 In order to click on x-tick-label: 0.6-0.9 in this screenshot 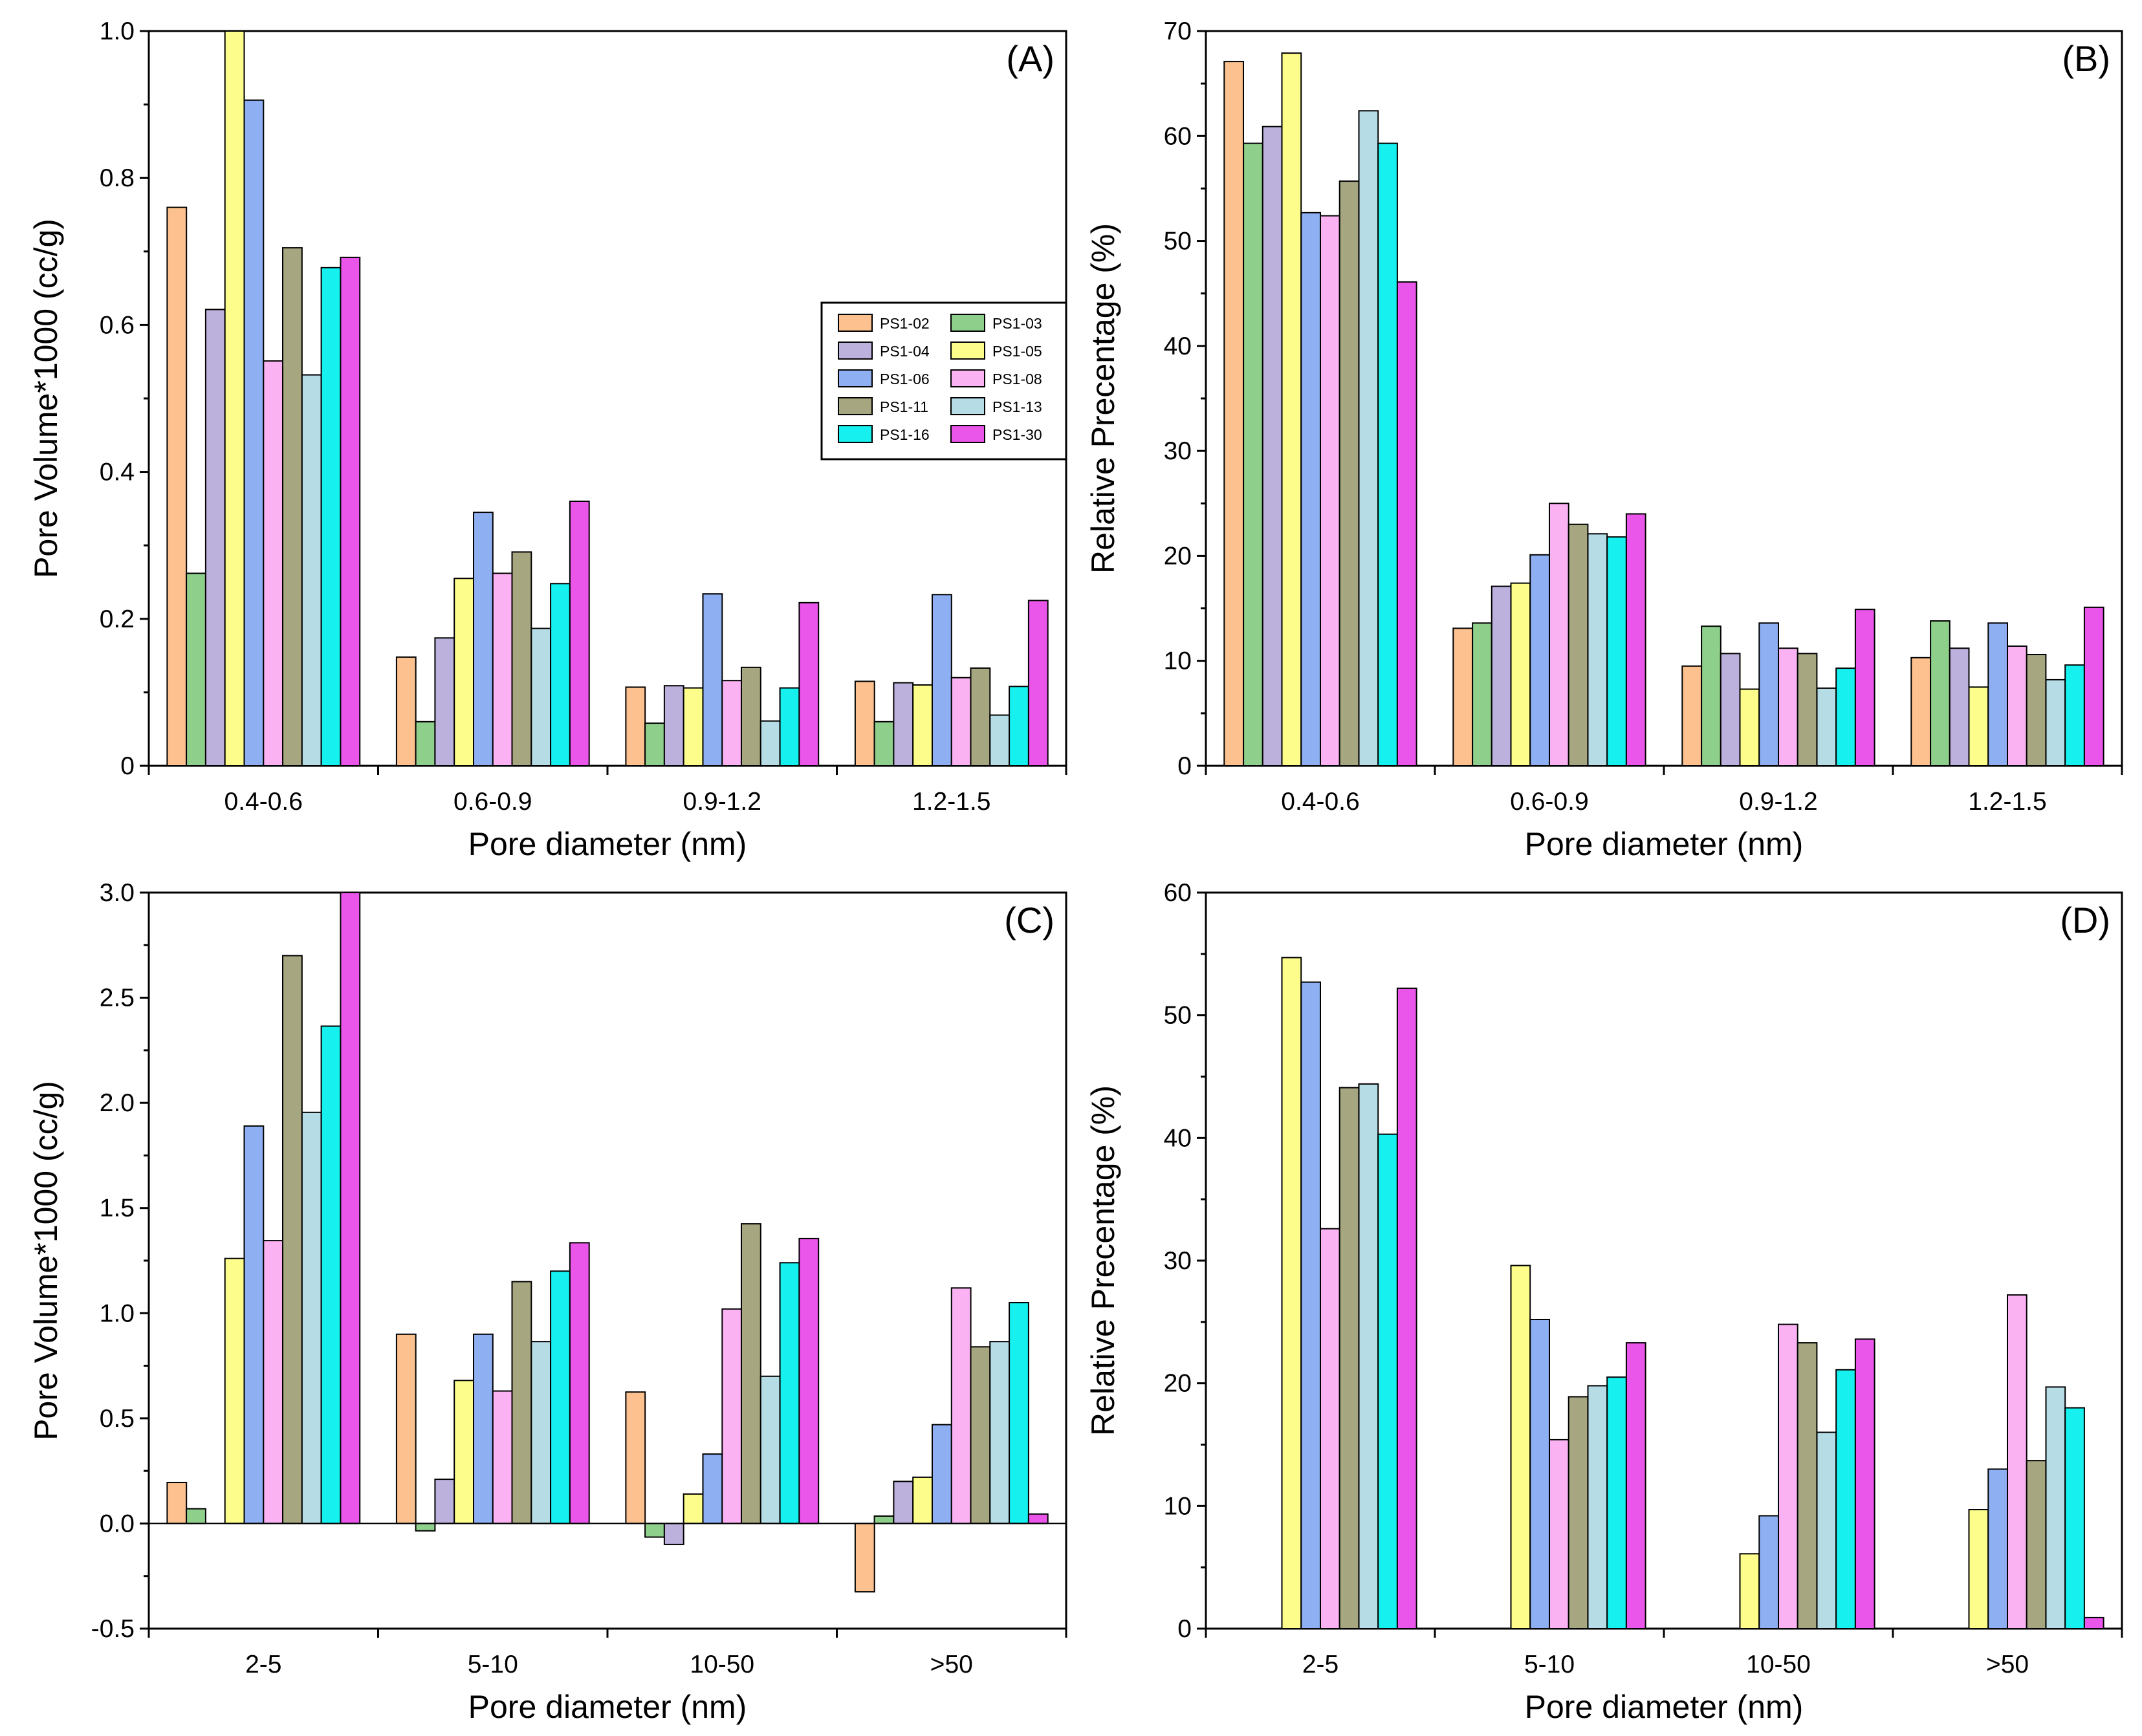, I will do `click(493, 802)`.